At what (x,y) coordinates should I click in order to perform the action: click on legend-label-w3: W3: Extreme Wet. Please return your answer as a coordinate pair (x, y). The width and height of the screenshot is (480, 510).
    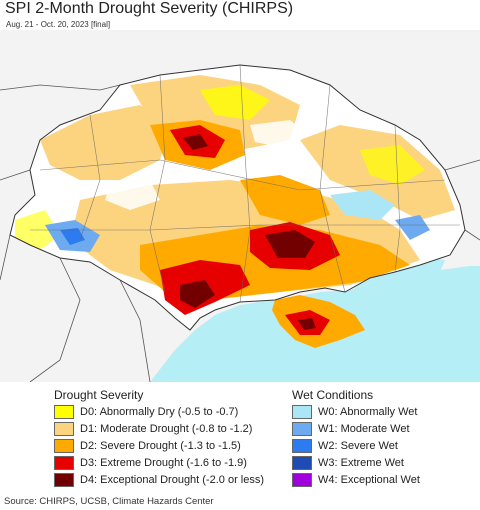
    Looking at the image, I should click on (361, 462).